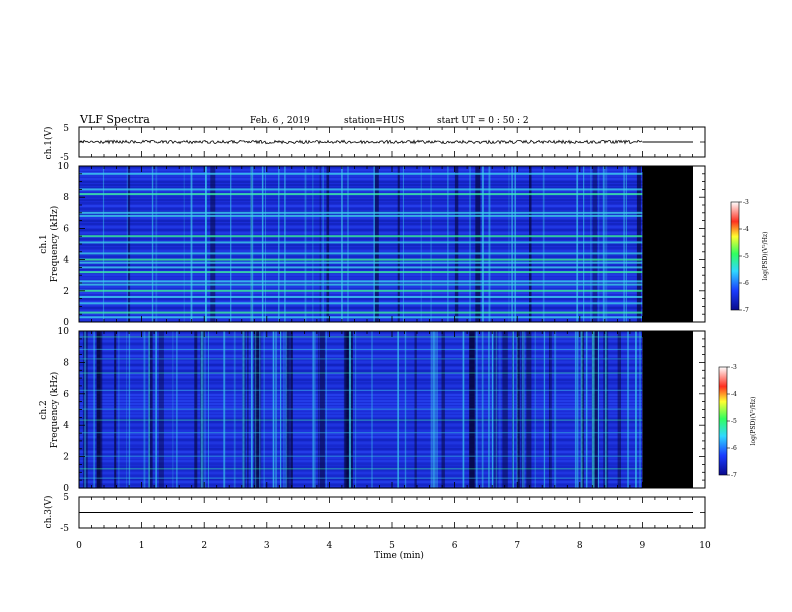  Describe the element at coordinates (746, 283) in the screenshot. I see `colorbar-tick-label: -6` at that location.